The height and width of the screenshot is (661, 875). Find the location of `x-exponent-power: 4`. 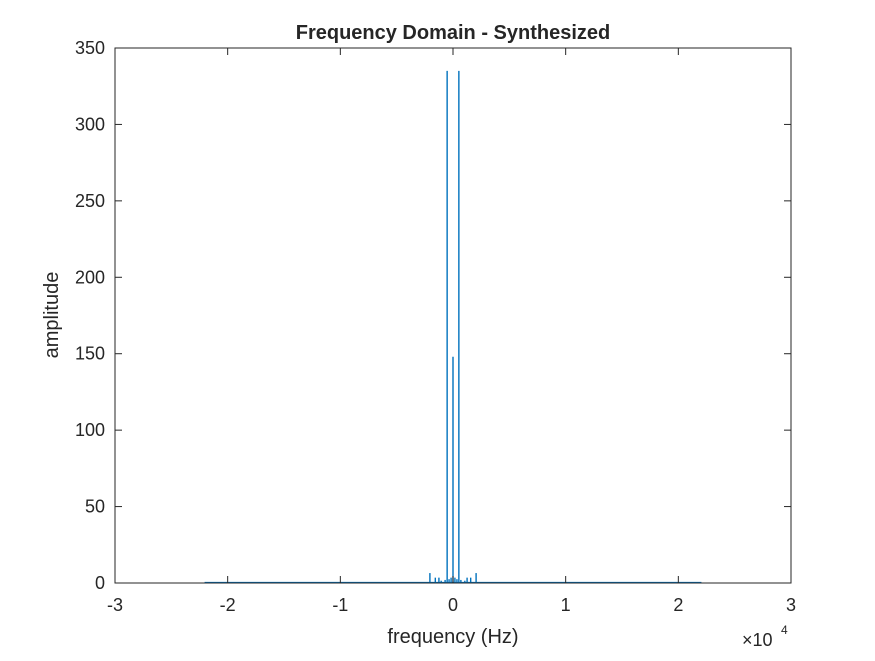

x-exponent-power: 4 is located at coordinates (784, 630).